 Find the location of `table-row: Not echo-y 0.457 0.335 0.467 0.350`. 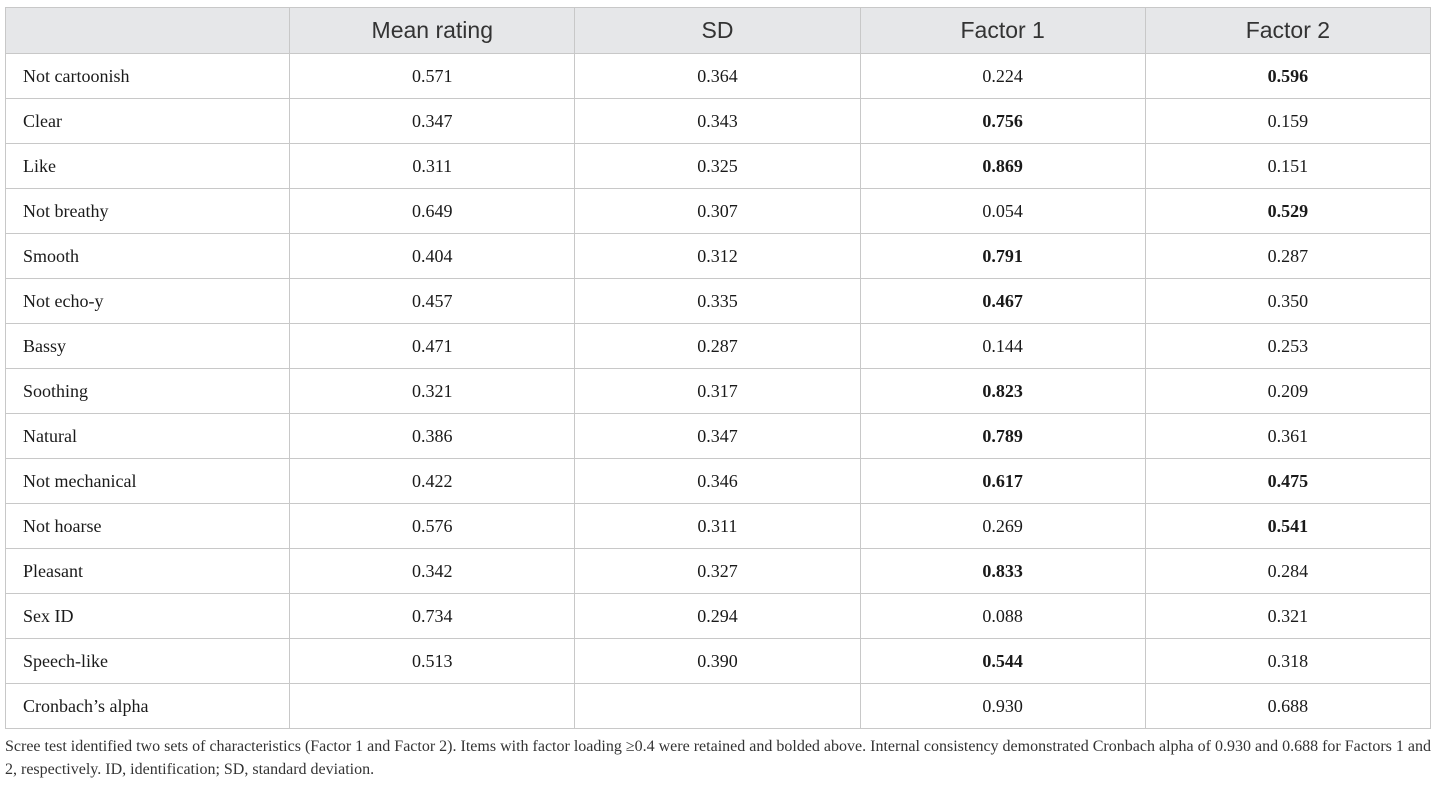

table-row: Not echo-y 0.457 0.335 0.467 0.350 is located at coordinates (718, 301).